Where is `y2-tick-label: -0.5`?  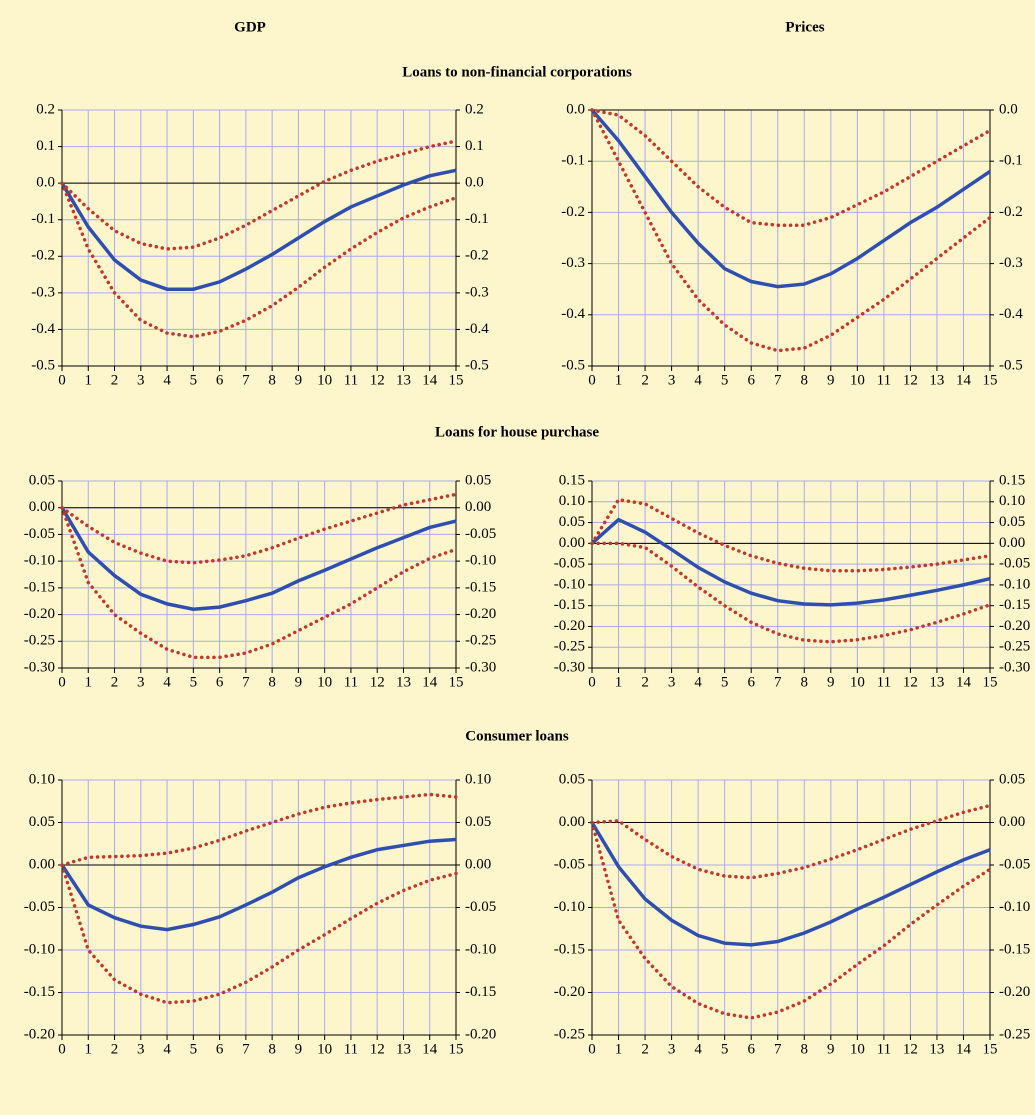 y2-tick-label: -0.5 is located at coordinates (477, 365).